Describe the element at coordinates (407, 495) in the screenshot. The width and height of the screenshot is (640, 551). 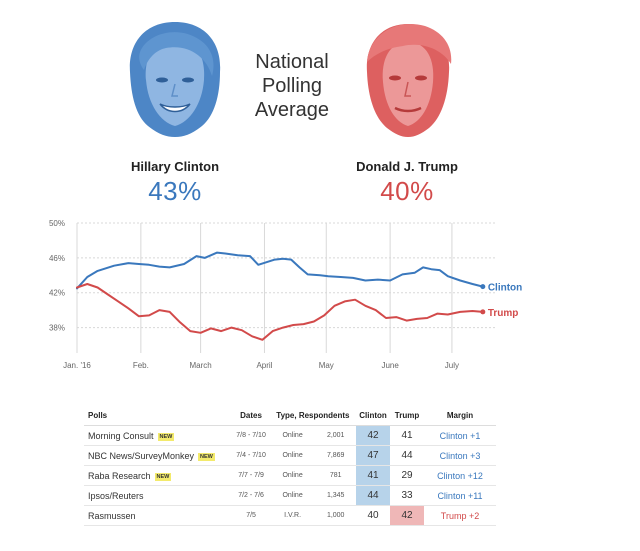
I see `trump-value: 33` at that location.